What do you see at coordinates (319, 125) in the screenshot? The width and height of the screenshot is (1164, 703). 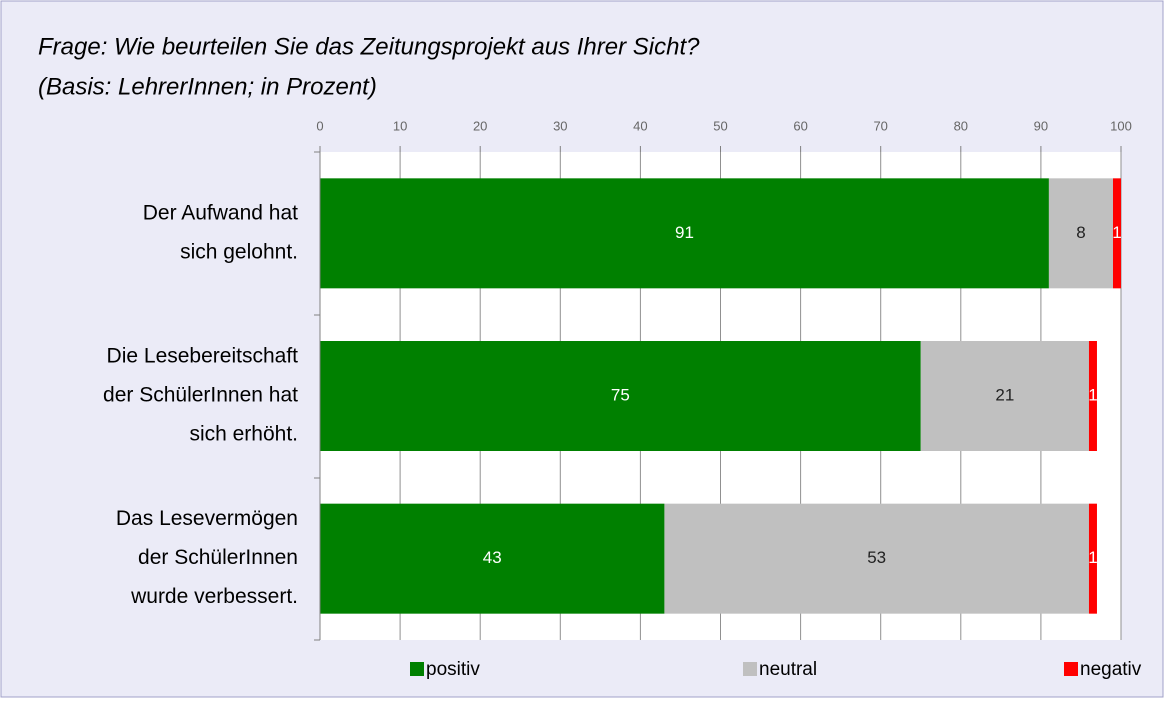 I see `x-tick-label: 0` at bounding box center [319, 125].